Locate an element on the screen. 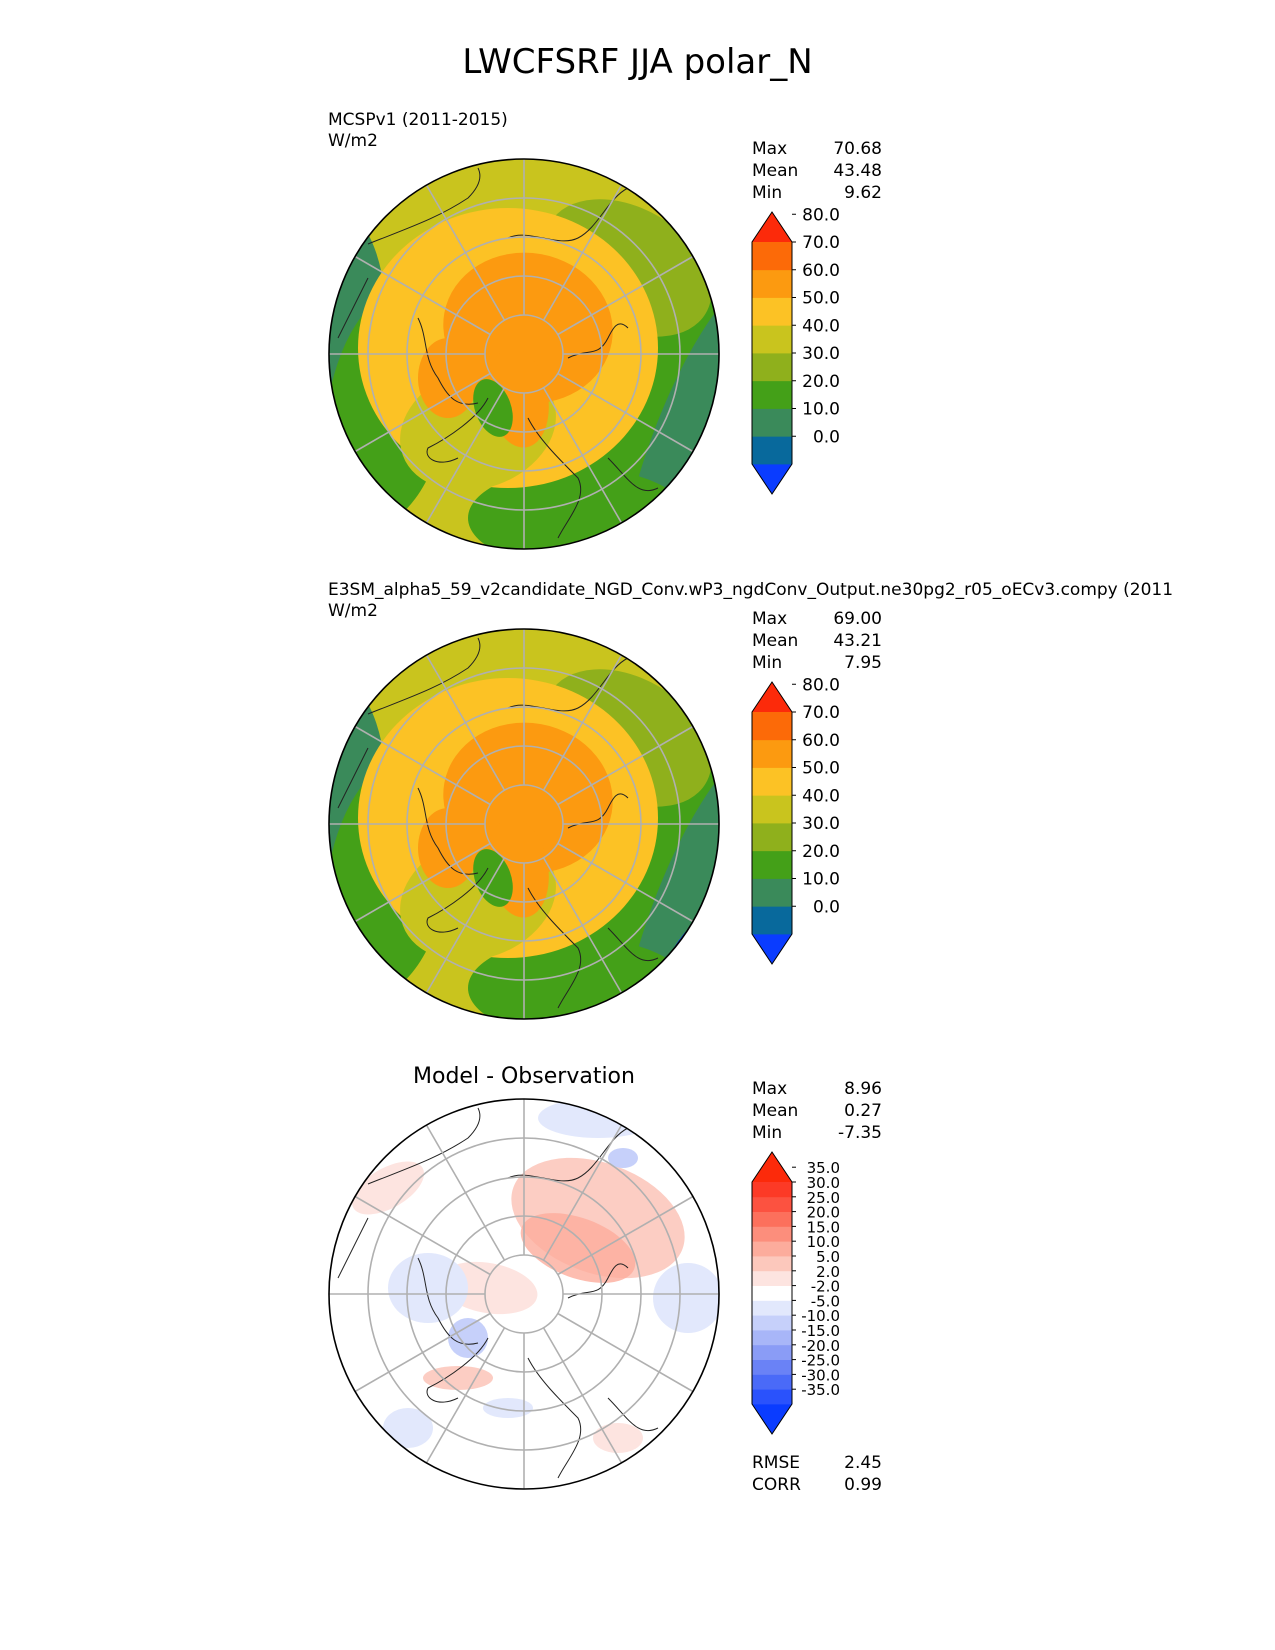  panel2-stat-max: Max 69.00 is located at coordinates (817, 619).